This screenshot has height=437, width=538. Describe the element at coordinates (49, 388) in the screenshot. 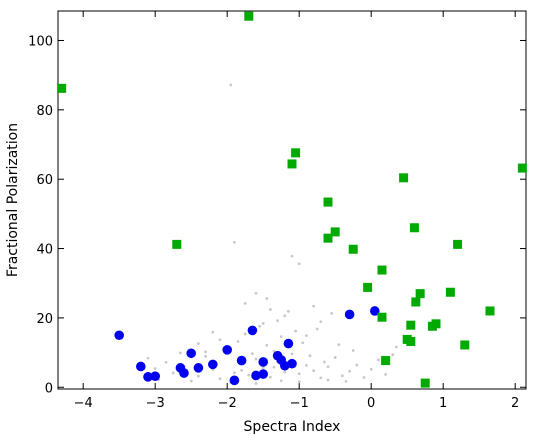

I see `y-tick-label: 0` at that location.